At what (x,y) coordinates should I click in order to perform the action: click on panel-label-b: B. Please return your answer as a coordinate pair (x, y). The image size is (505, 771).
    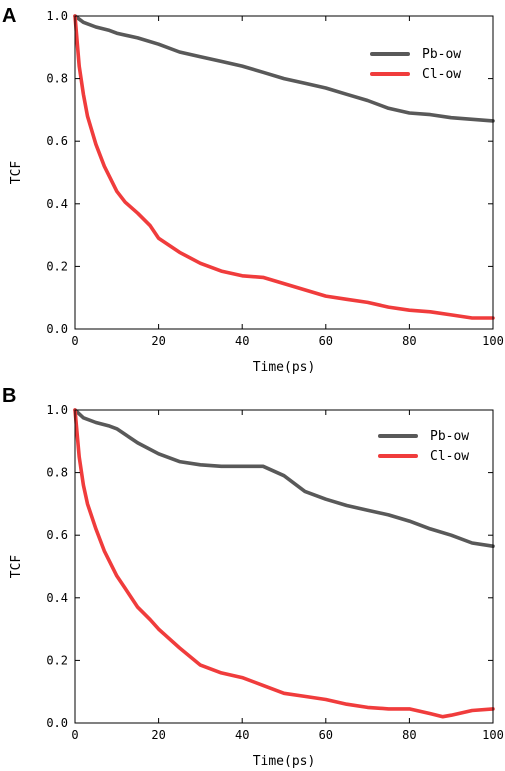
    Looking at the image, I should click on (9, 396).